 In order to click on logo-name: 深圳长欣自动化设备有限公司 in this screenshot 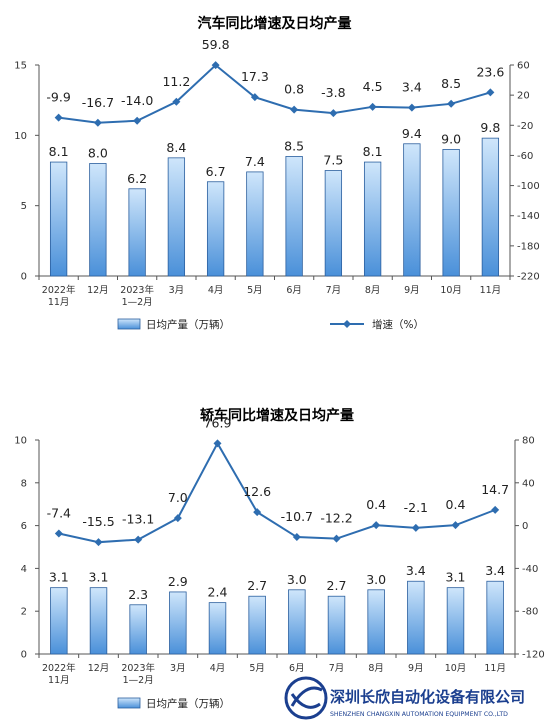, I will do `click(427, 697)`.